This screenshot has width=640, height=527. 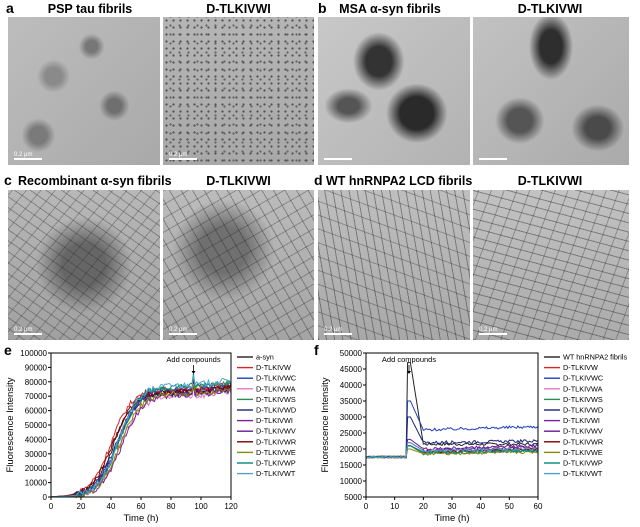 What do you see at coordinates (8, 350) in the screenshot?
I see `panel-letter-e: e` at bounding box center [8, 350].